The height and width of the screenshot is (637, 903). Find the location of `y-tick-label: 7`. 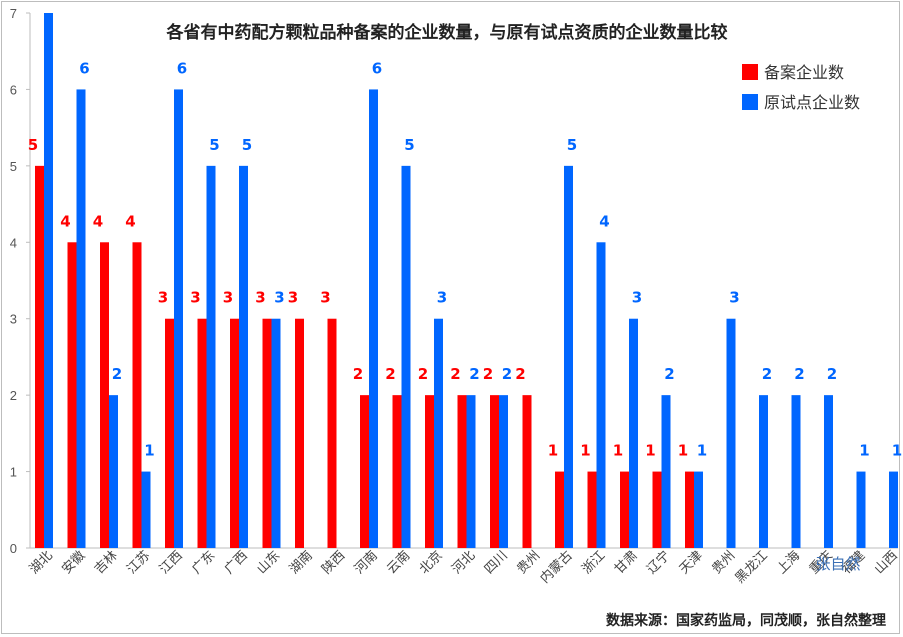

y-tick-label: 7 is located at coordinates (13, 13).